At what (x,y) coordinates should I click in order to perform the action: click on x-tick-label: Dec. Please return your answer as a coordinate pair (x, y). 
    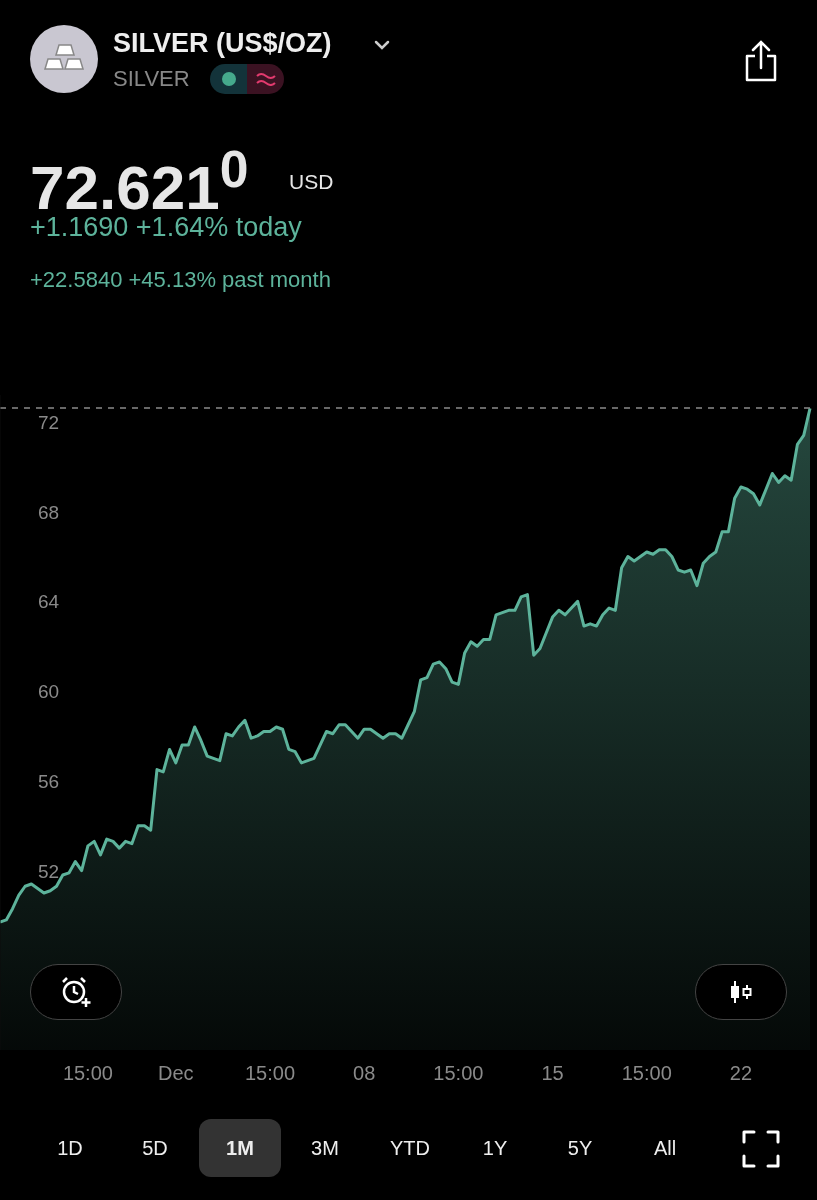
    Looking at the image, I should click on (176, 1073).